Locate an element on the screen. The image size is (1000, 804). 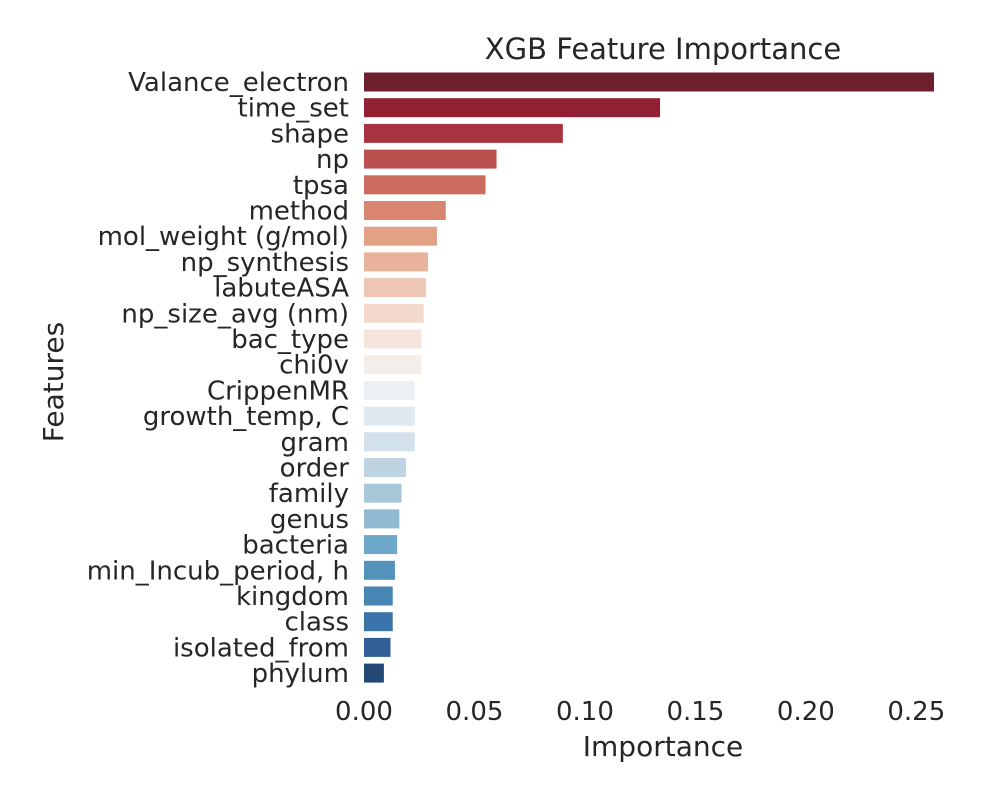
category-label-8: labuteASA is located at coordinates (281, 289).